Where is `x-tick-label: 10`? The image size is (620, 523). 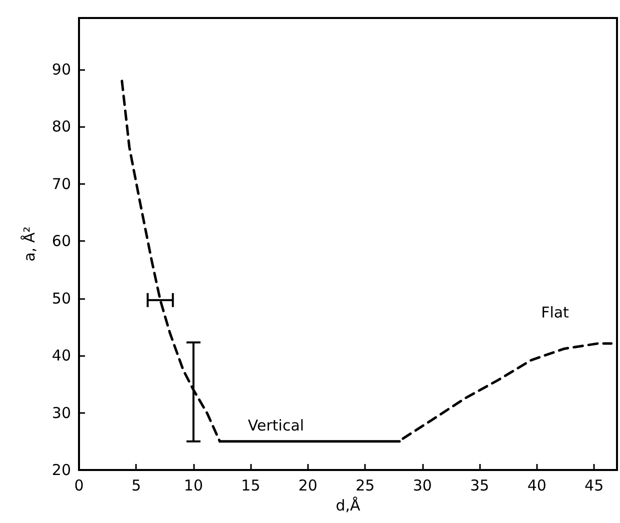
x-tick-label: 10 is located at coordinates (194, 485).